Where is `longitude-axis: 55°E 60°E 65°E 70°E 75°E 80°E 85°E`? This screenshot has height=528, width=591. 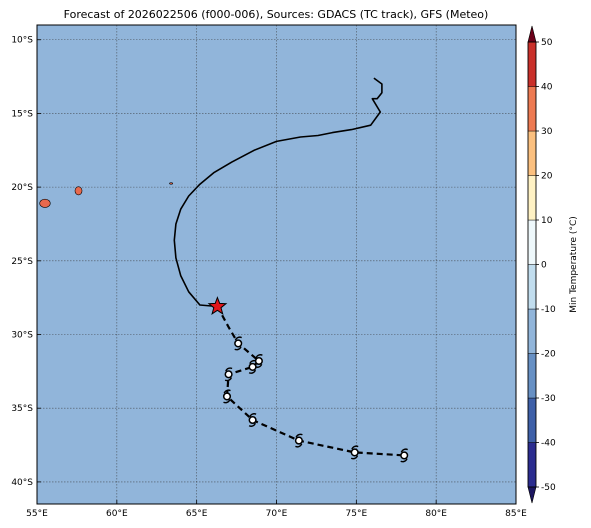
longitude-axis: 55°E 60°E 65°E 70°E 75°E 80°E 85°E is located at coordinates (276, 509).